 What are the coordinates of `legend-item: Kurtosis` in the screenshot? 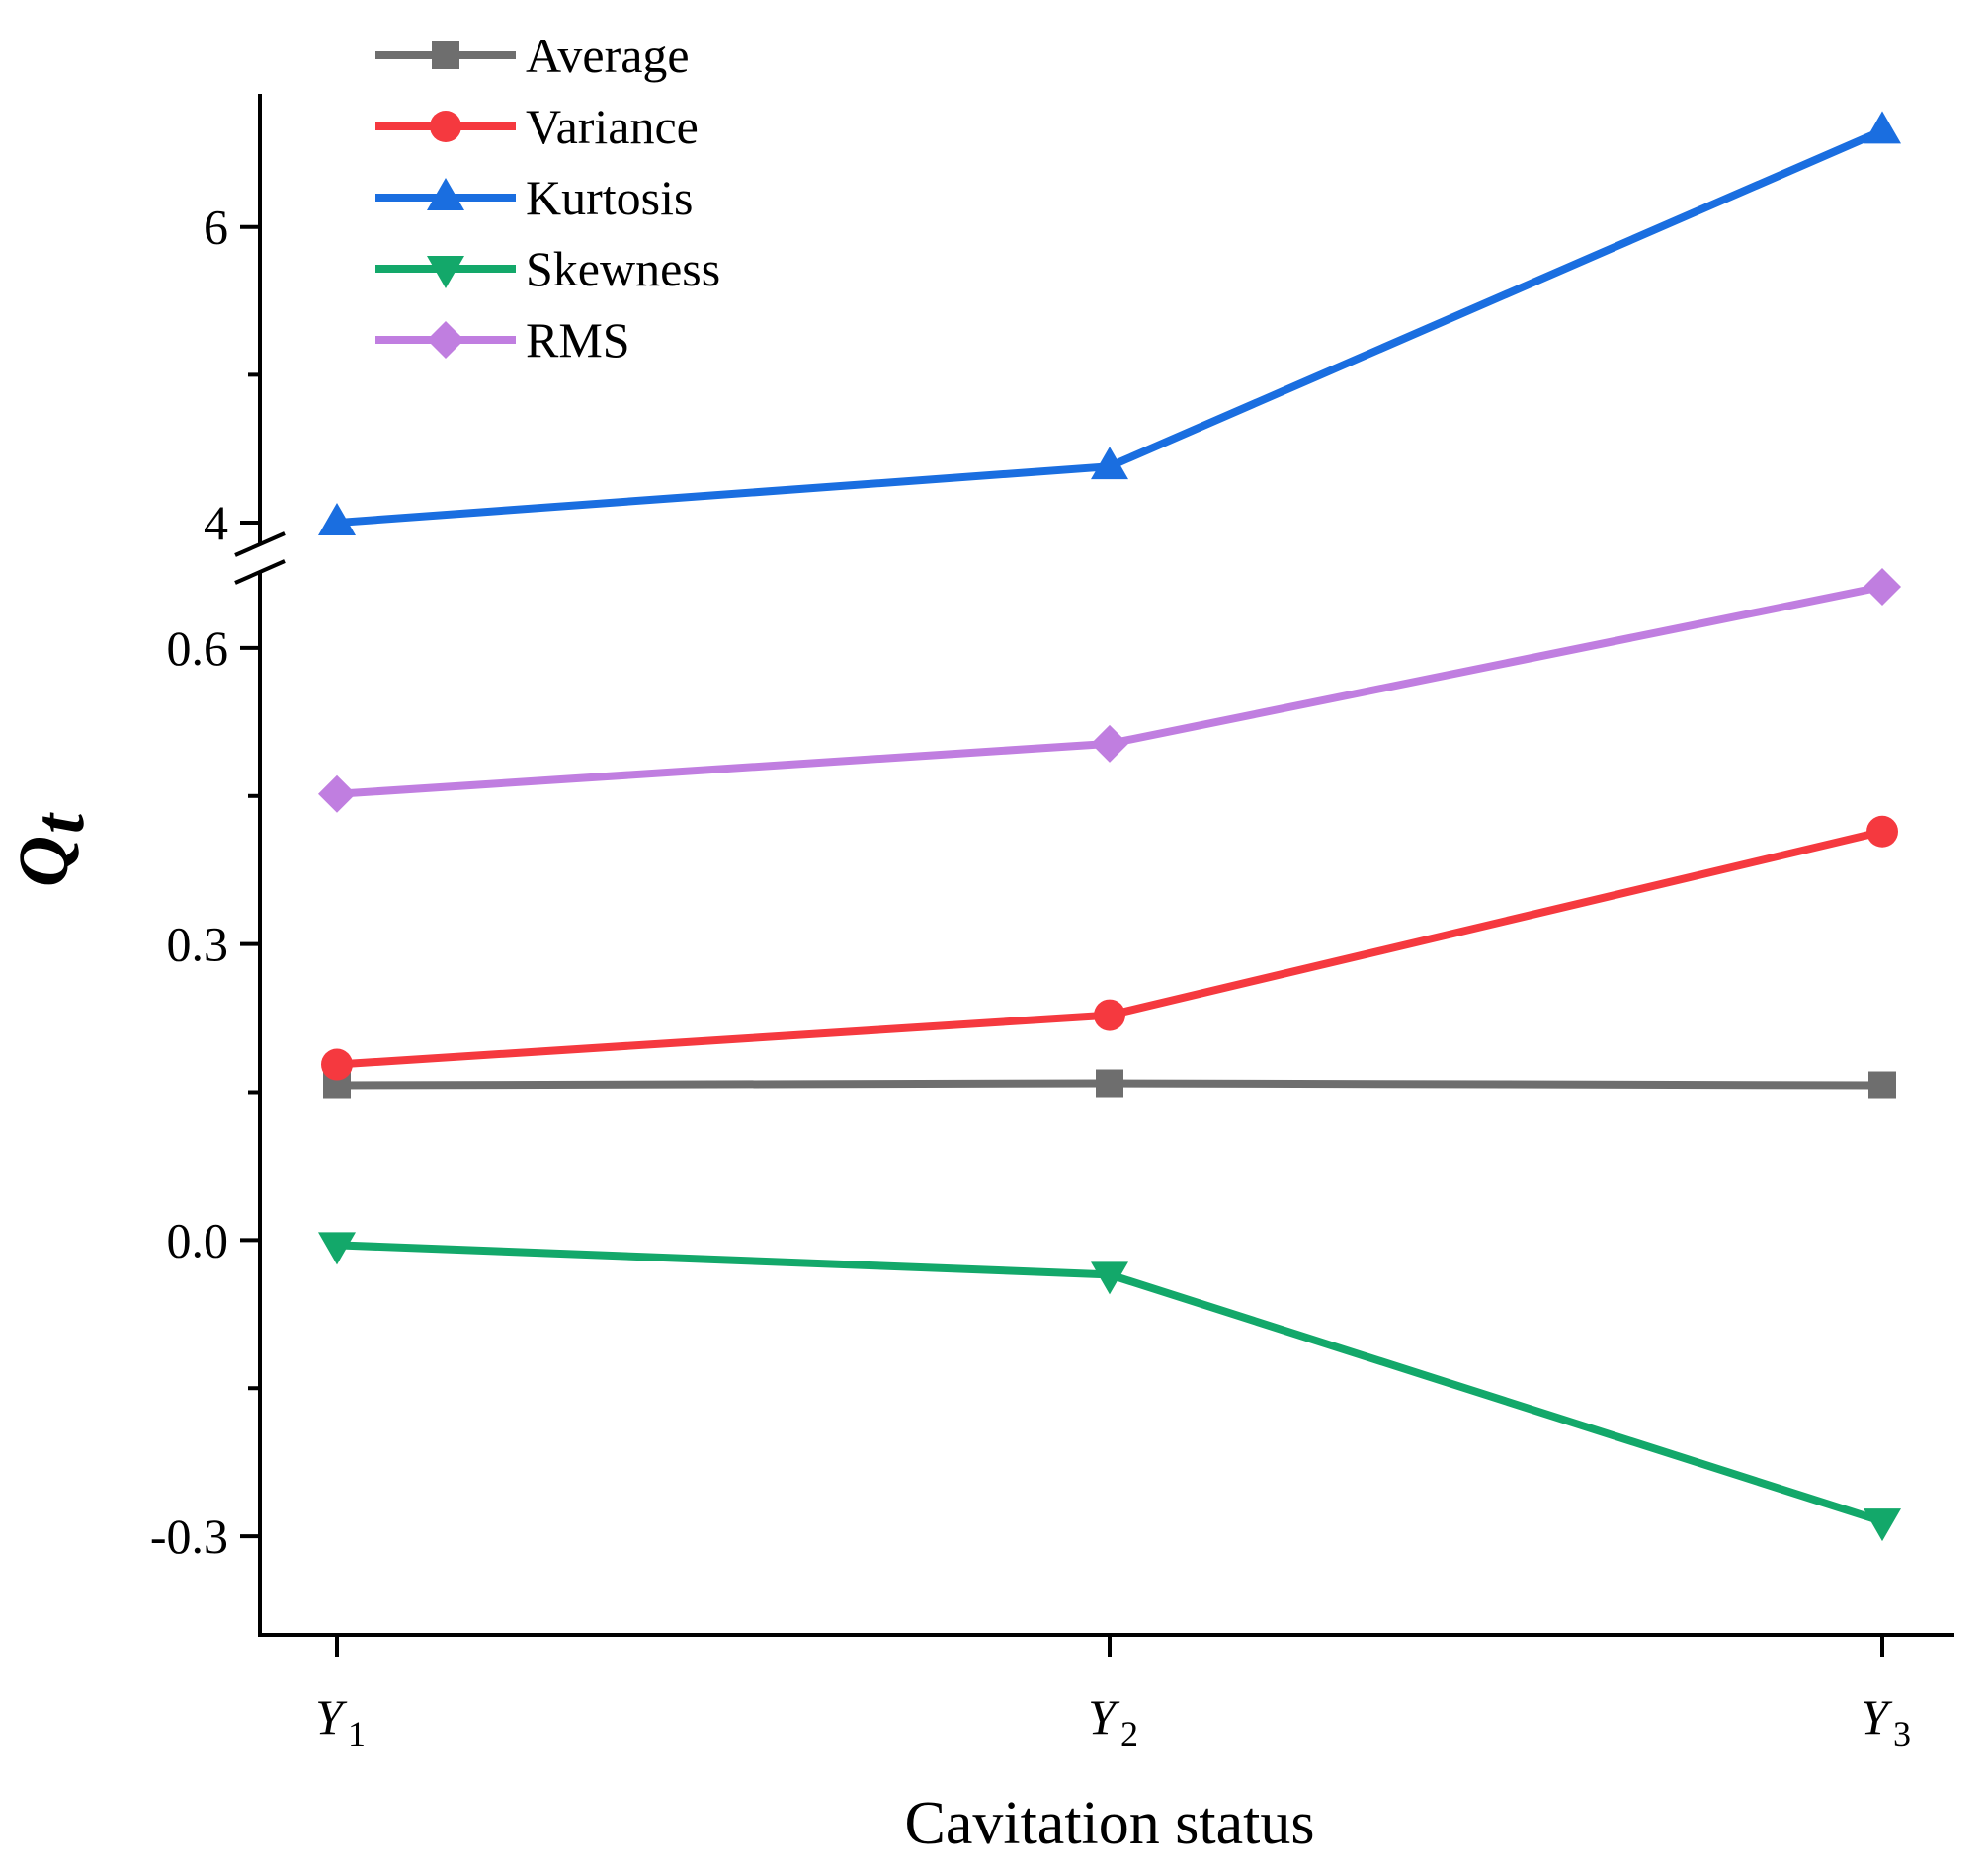 It's located at (534, 198).